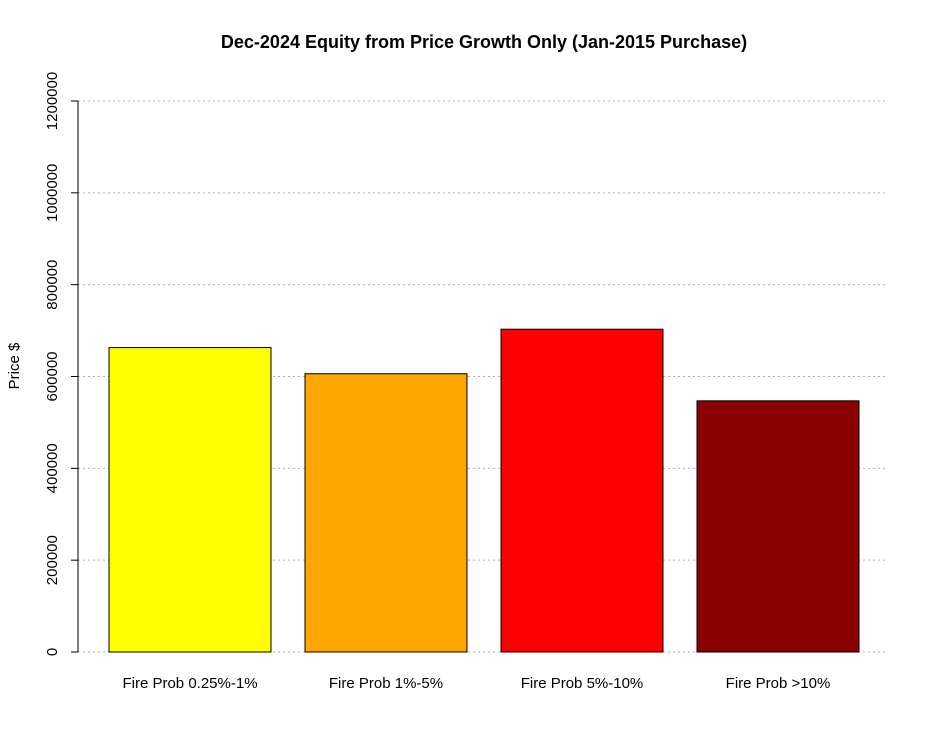  What do you see at coordinates (386, 683) in the screenshot?
I see `x-tick-label: Fire Prob 1%-5%` at bounding box center [386, 683].